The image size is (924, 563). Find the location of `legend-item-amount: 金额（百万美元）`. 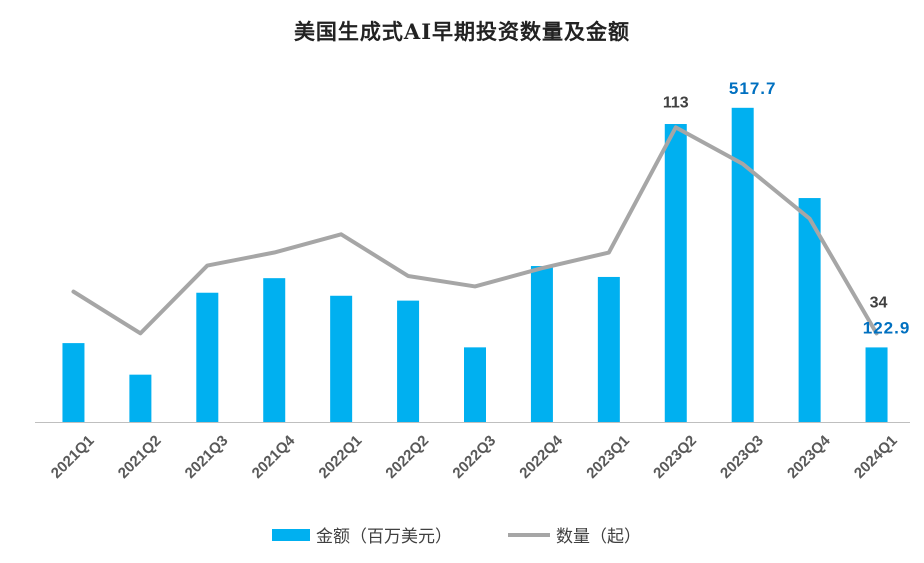

legend-item-amount: 金额（百万美元） is located at coordinates (362, 534).